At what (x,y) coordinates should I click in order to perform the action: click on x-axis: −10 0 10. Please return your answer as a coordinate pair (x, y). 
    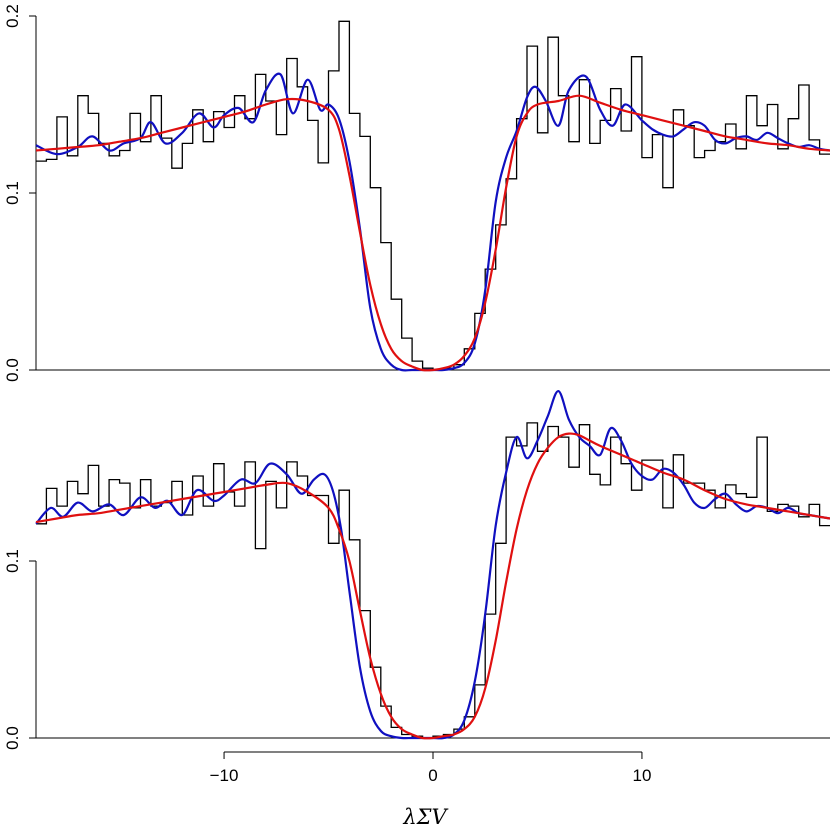
    Looking at the image, I should click on (430, 768).